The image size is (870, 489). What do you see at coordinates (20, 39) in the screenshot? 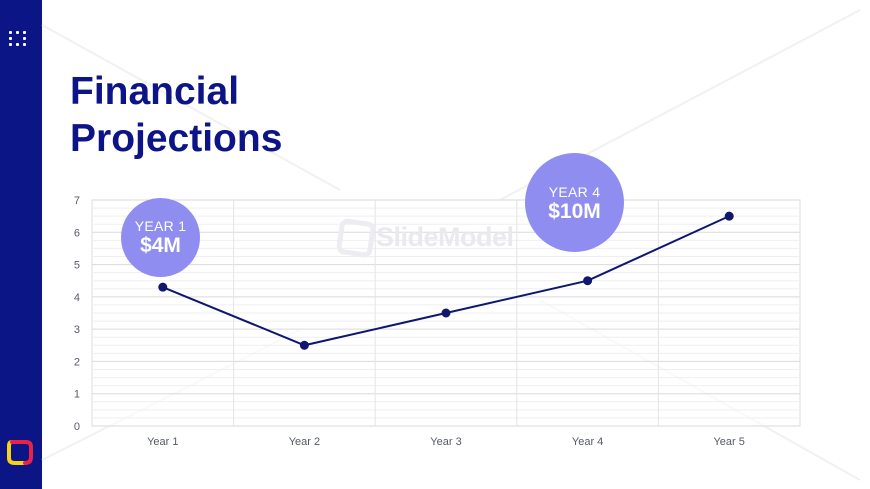
I see `grid-dots-icon` at bounding box center [20, 39].